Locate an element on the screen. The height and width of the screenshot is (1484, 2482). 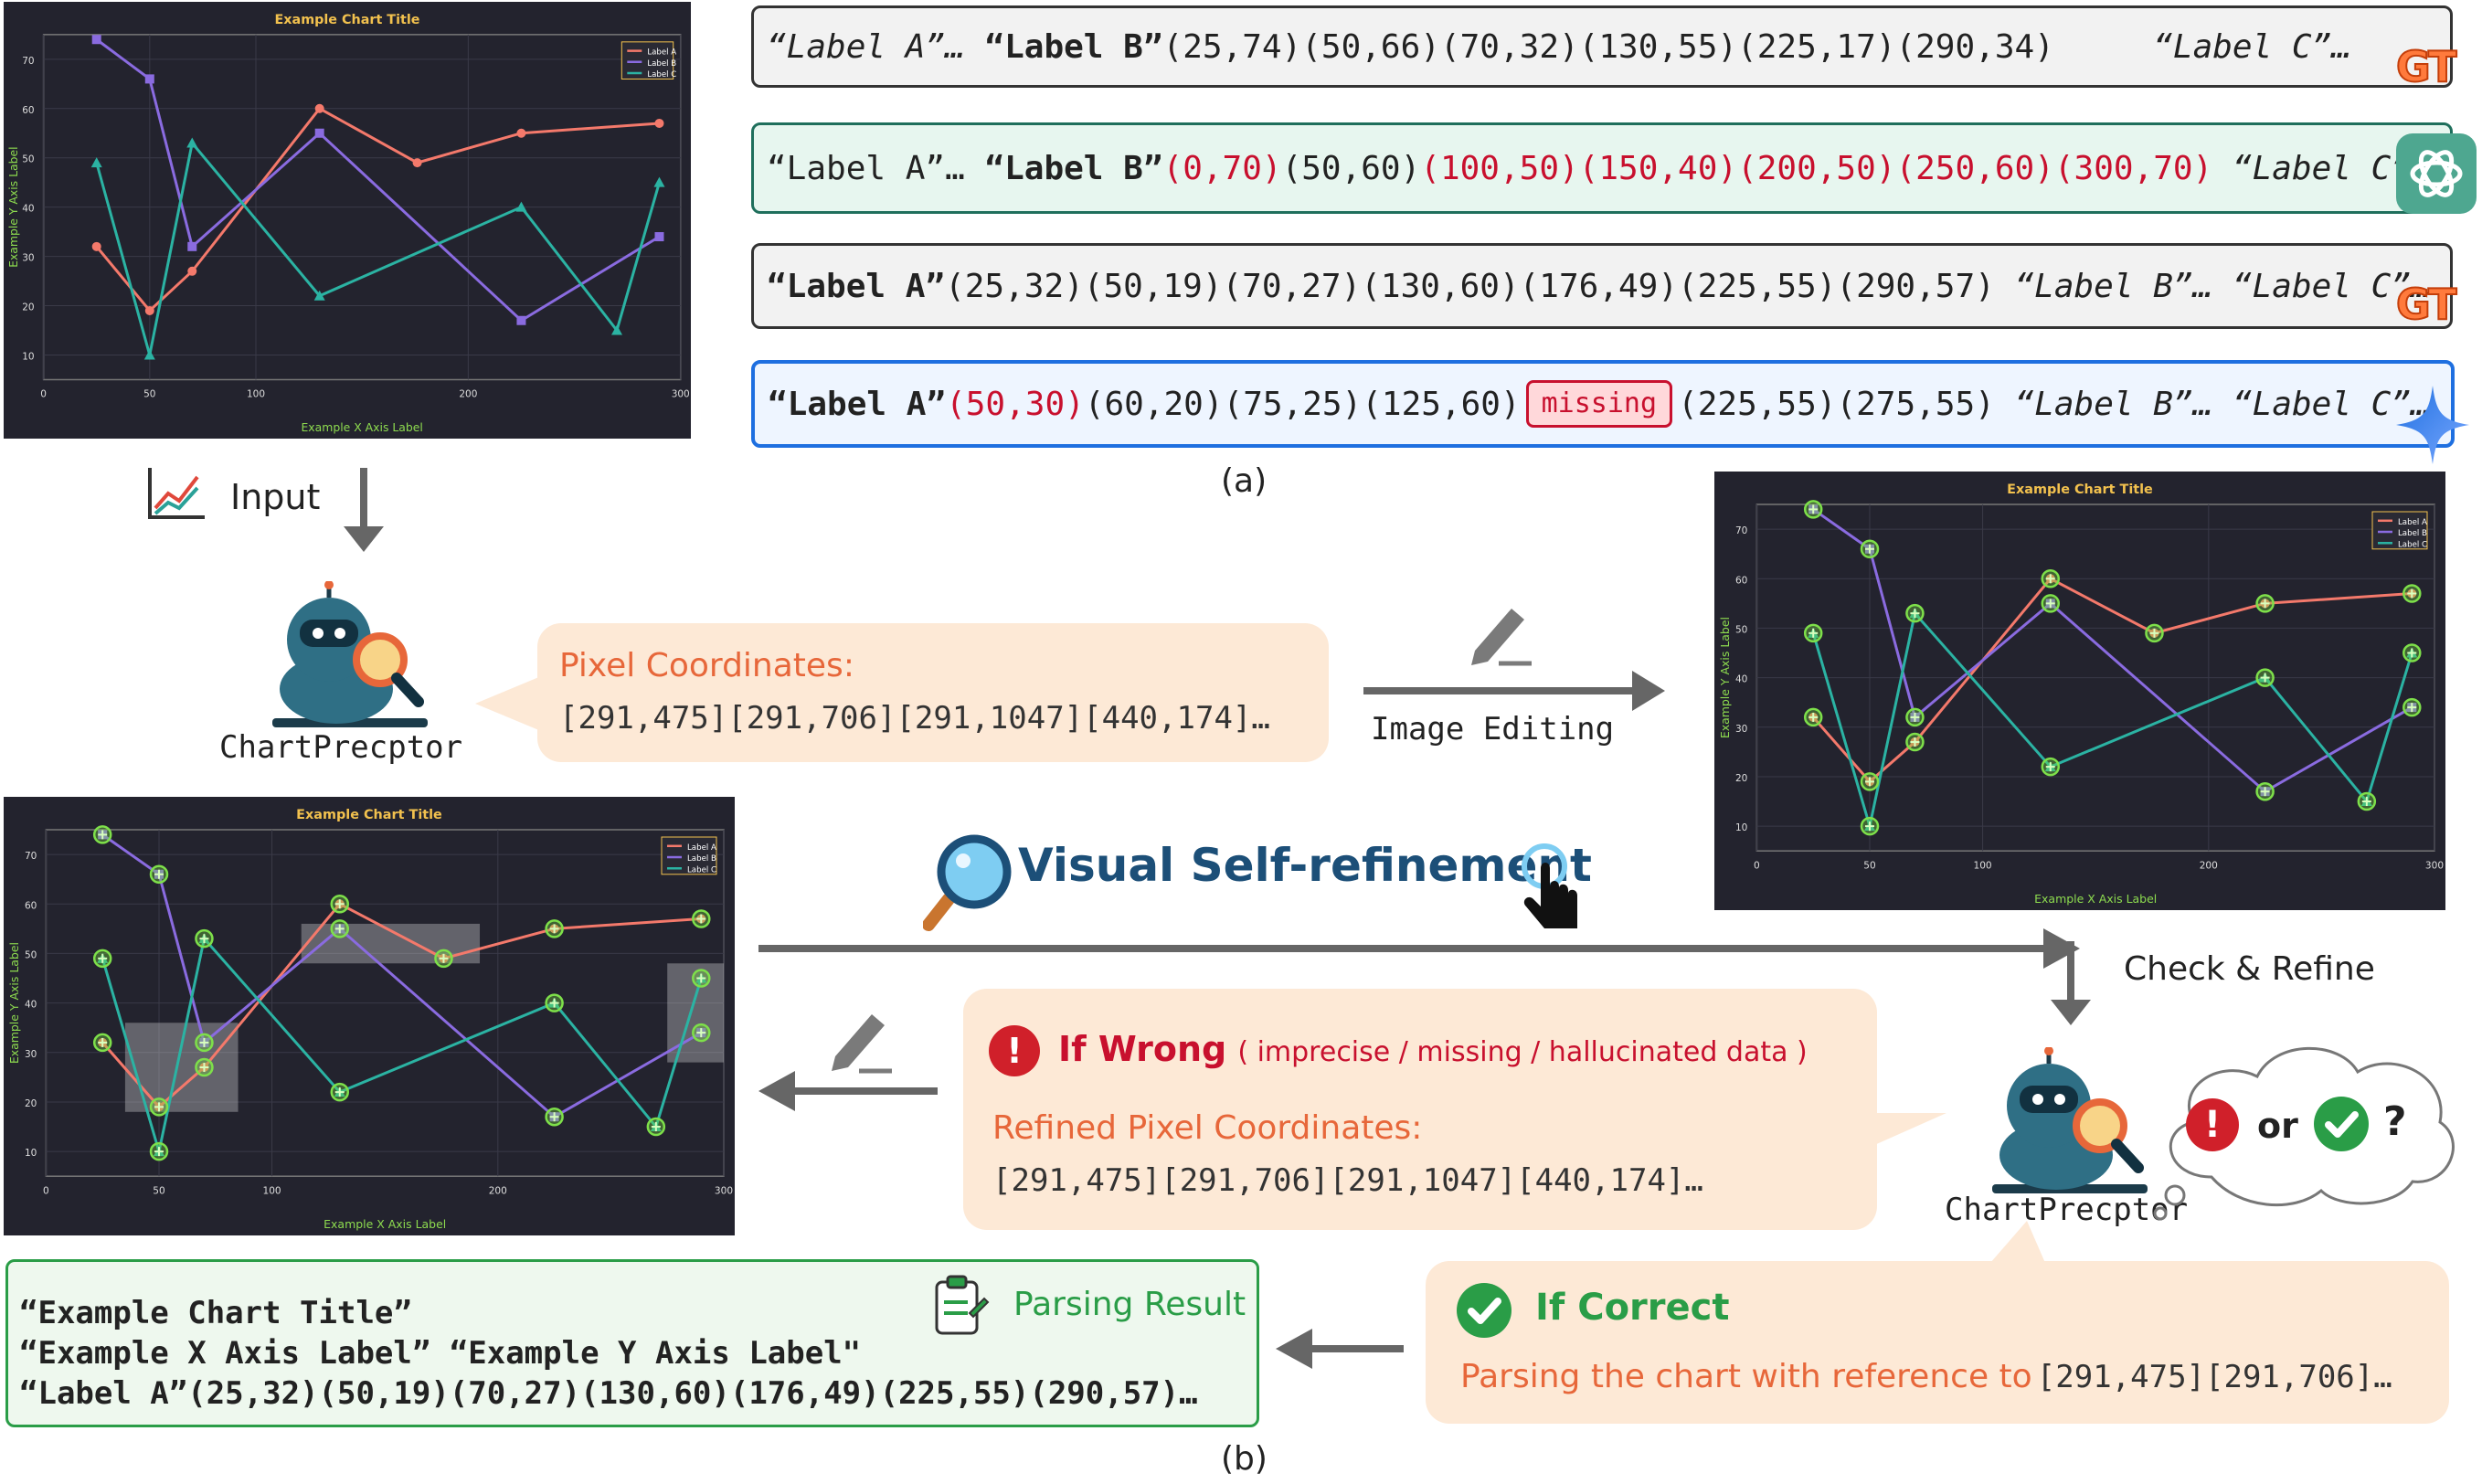
magnifier-icon is located at coordinates (968, 882).